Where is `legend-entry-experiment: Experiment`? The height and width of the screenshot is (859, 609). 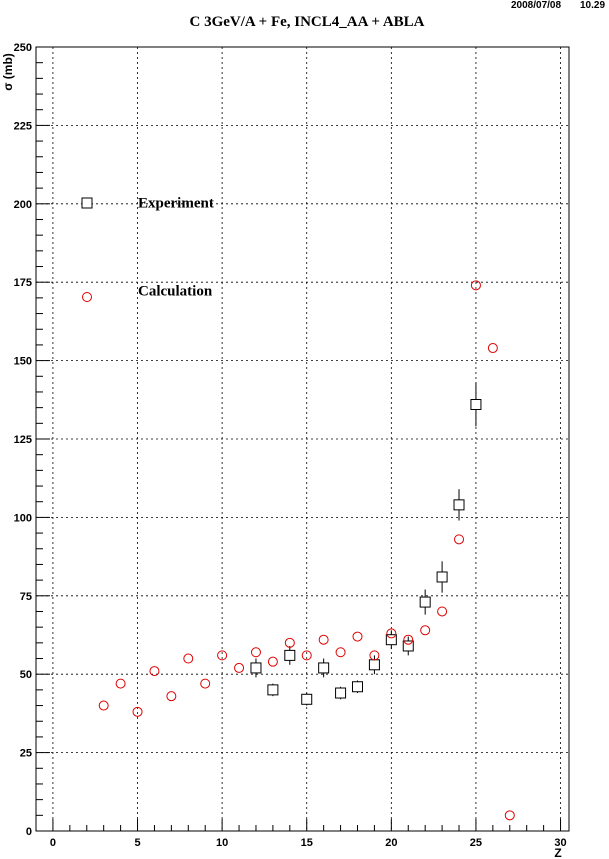 legend-entry-experiment: Experiment is located at coordinates (147, 203).